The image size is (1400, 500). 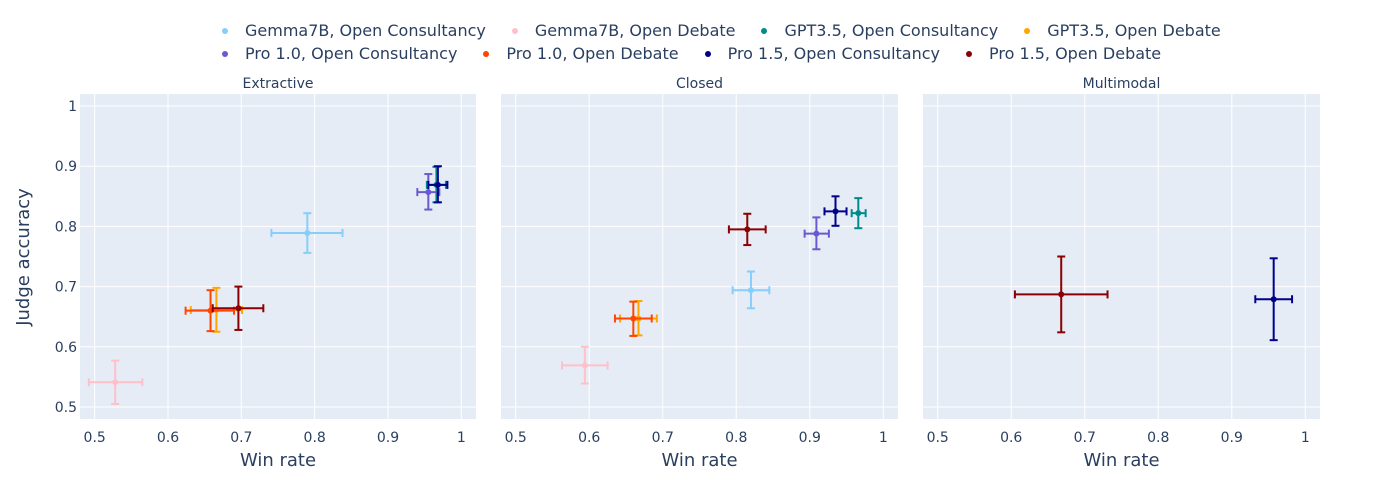 I want to click on legend-label: Pro 1.5, Open Debate, so click(x=1075, y=53).